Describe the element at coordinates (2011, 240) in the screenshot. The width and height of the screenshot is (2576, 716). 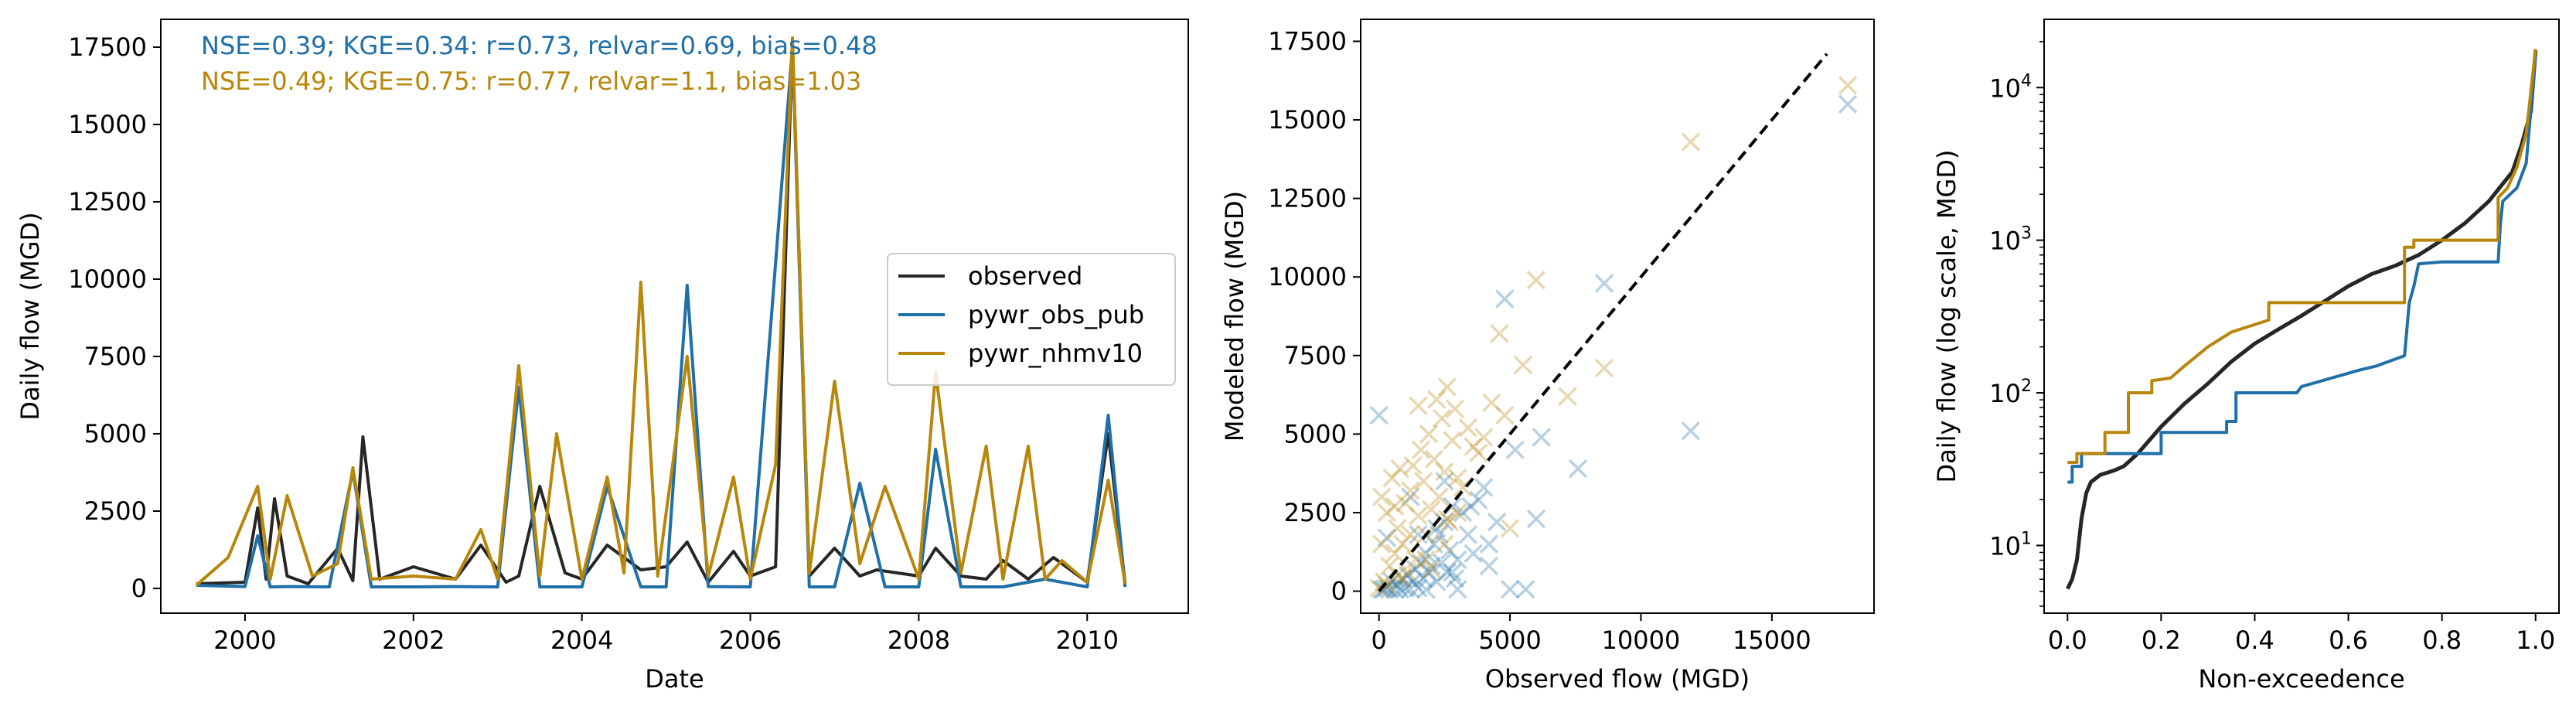
I see `y-tick-label: 10³` at that location.